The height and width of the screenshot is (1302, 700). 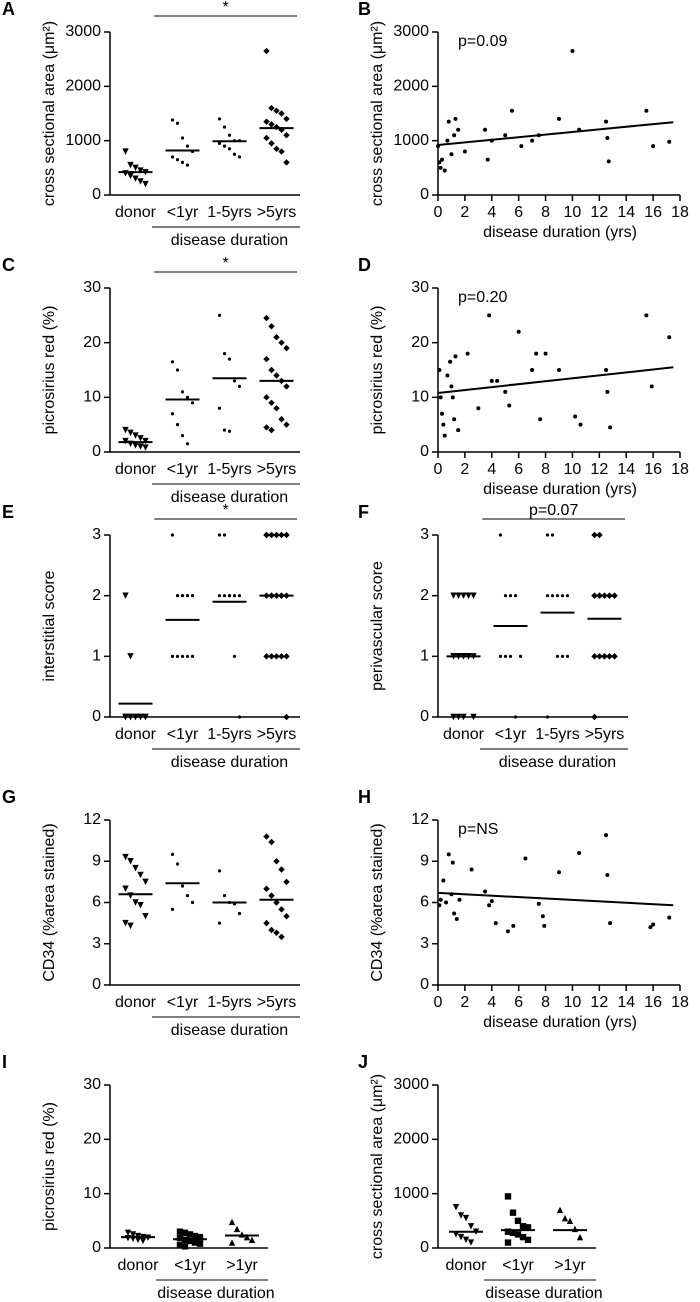 What do you see at coordinates (8, 265) in the screenshot?
I see `panel-letter: C` at bounding box center [8, 265].